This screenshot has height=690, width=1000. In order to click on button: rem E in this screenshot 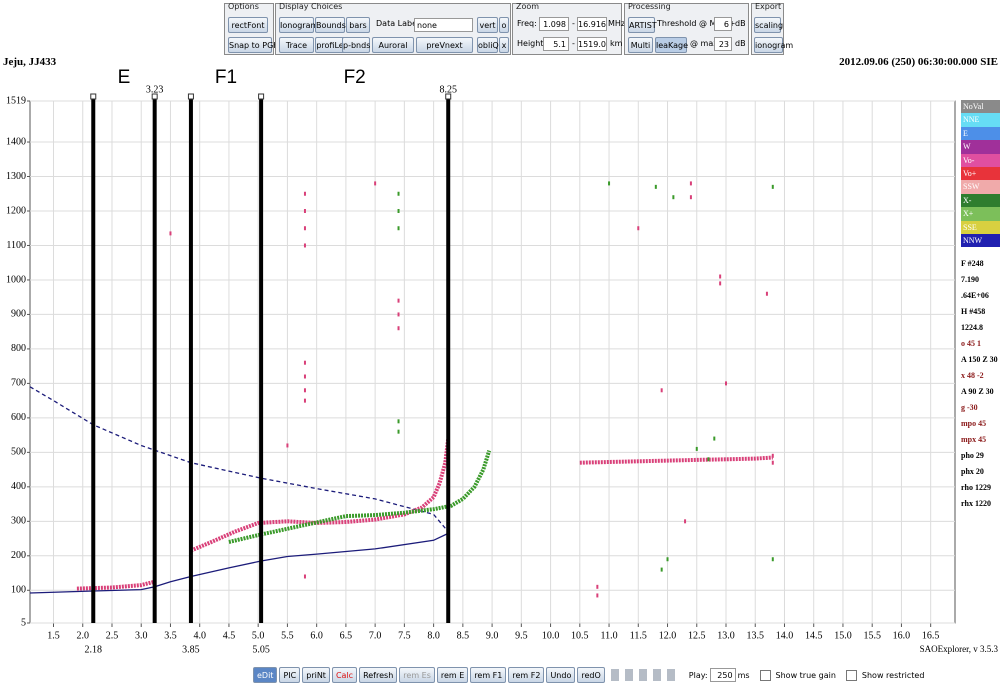, I will do `click(452, 675)`.